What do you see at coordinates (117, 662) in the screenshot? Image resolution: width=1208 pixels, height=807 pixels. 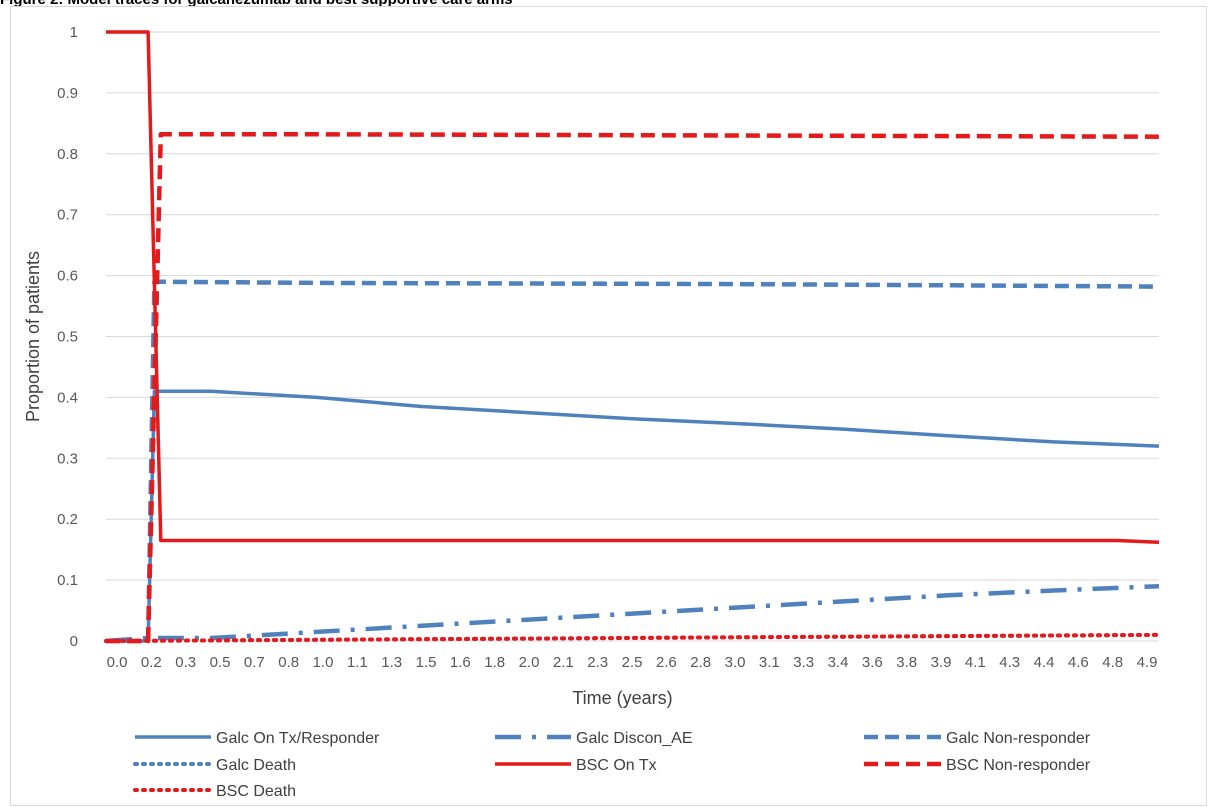 I see `x-tick-label: 0.0` at bounding box center [117, 662].